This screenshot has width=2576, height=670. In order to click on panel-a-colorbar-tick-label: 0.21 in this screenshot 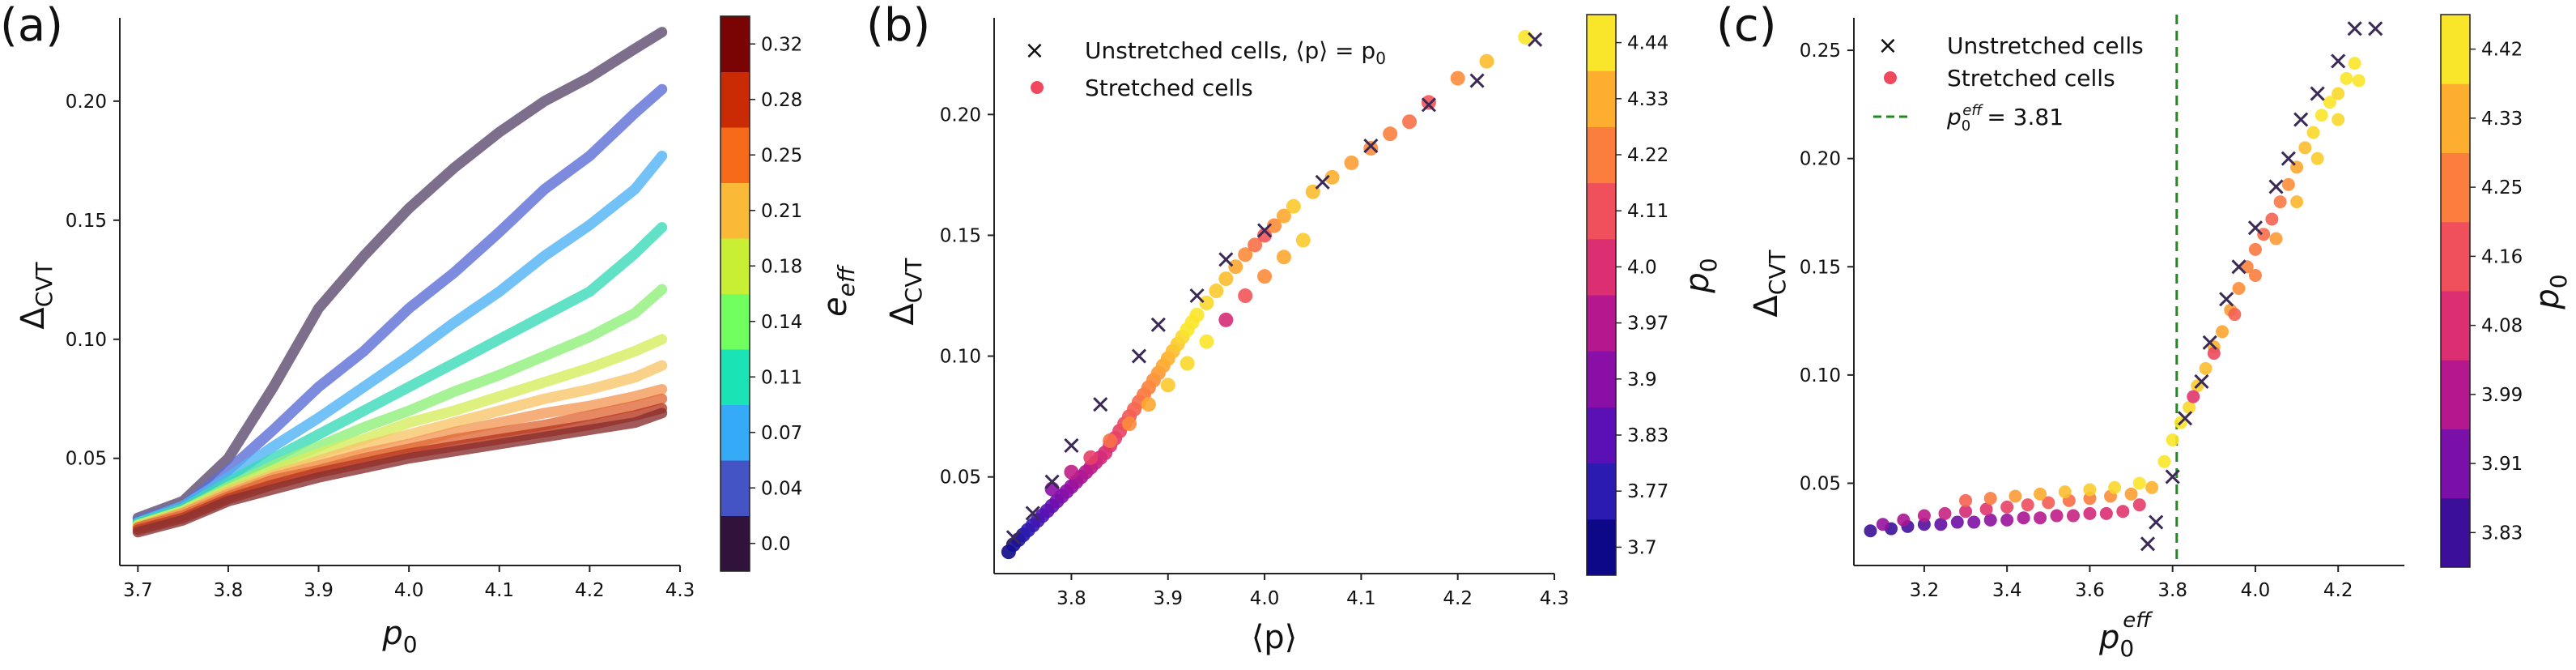, I will do `click(781, 211)`.